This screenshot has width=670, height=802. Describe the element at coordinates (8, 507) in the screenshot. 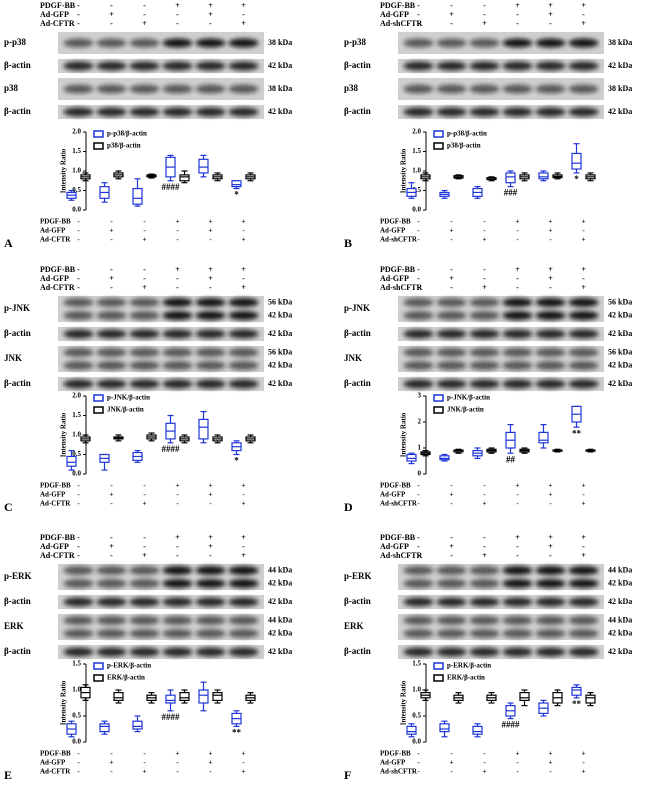

I see `panel-label: C` at that location.